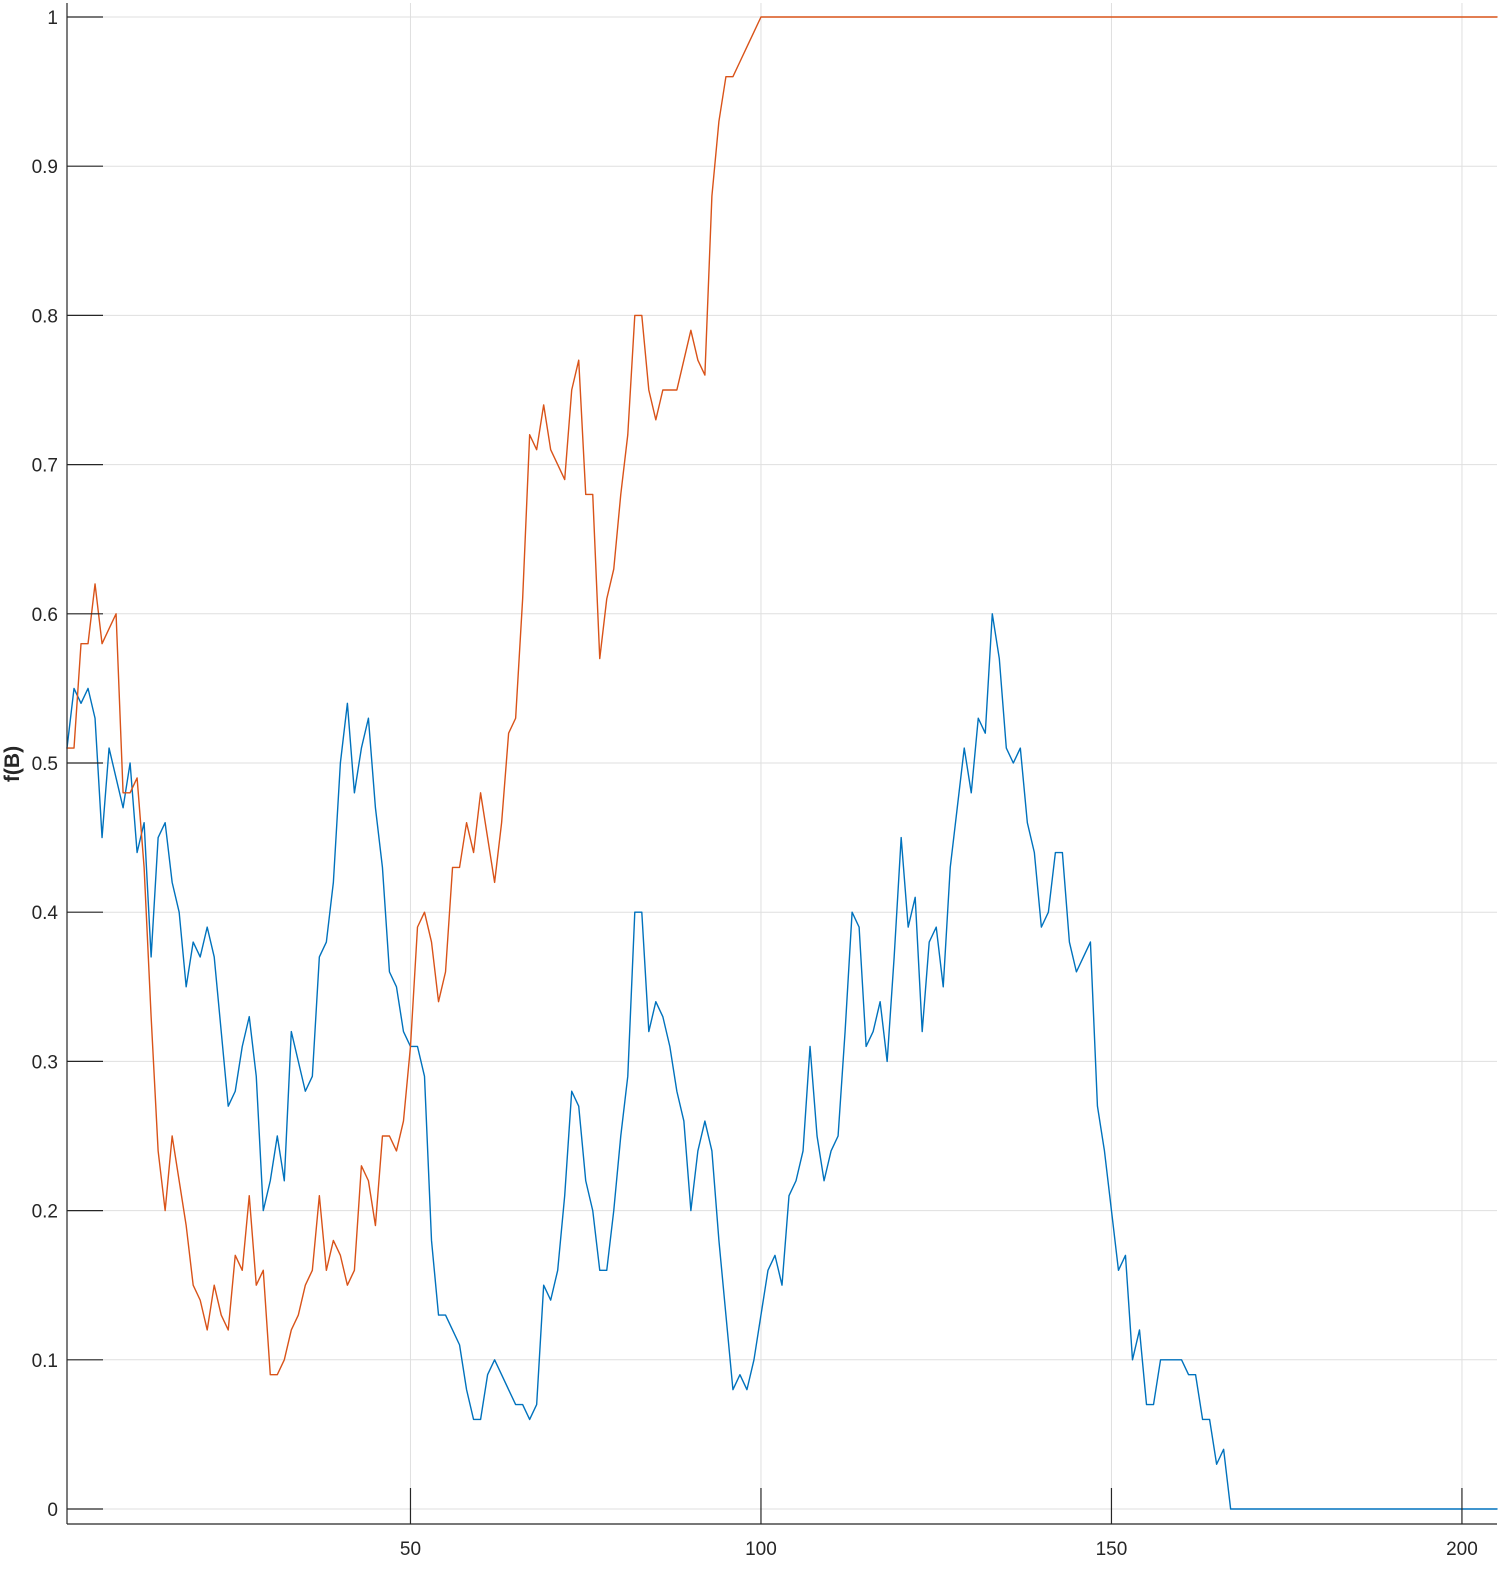 This screenshot has width=1502, height=1572. What do you see at coordinates (12, 764) in the screenshot?
I see `y-axis-label: f(B)` at bounding box center [12, 764].